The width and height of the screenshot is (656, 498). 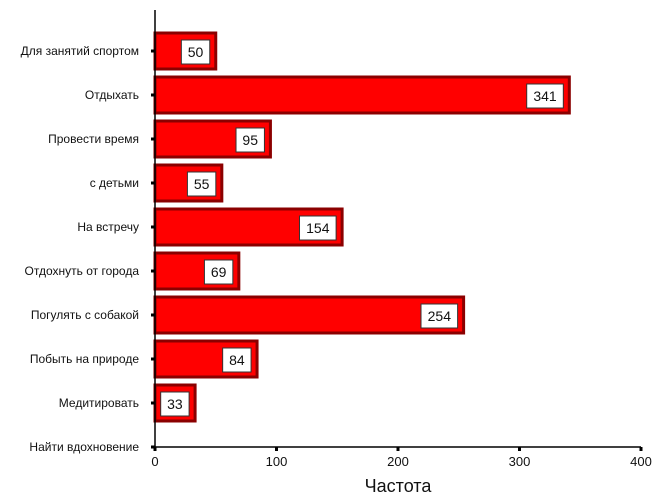 I want to click on x-tick-label: 0, so click(x=154, y=461).